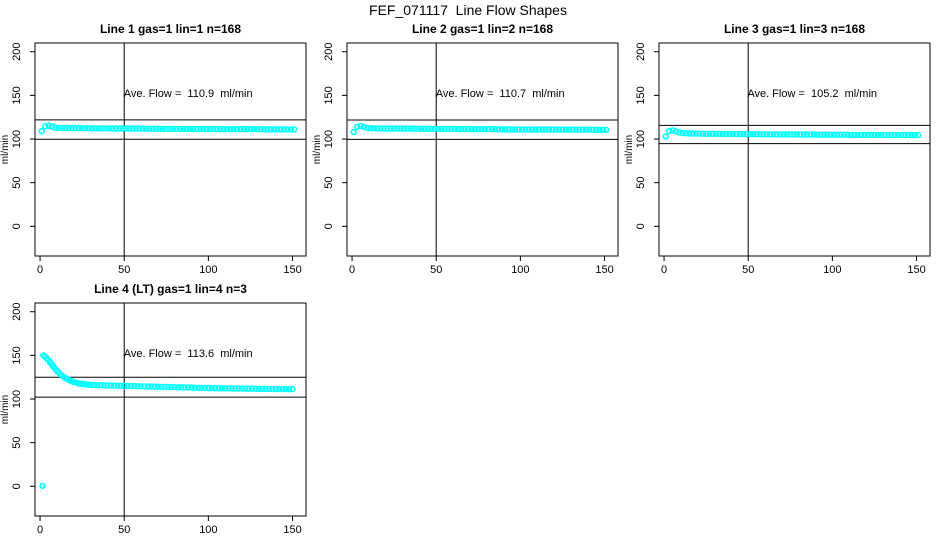 The height and width of the screenshot is (540, 936). I want to click on y-tick-label: 100, so click(641, 139).